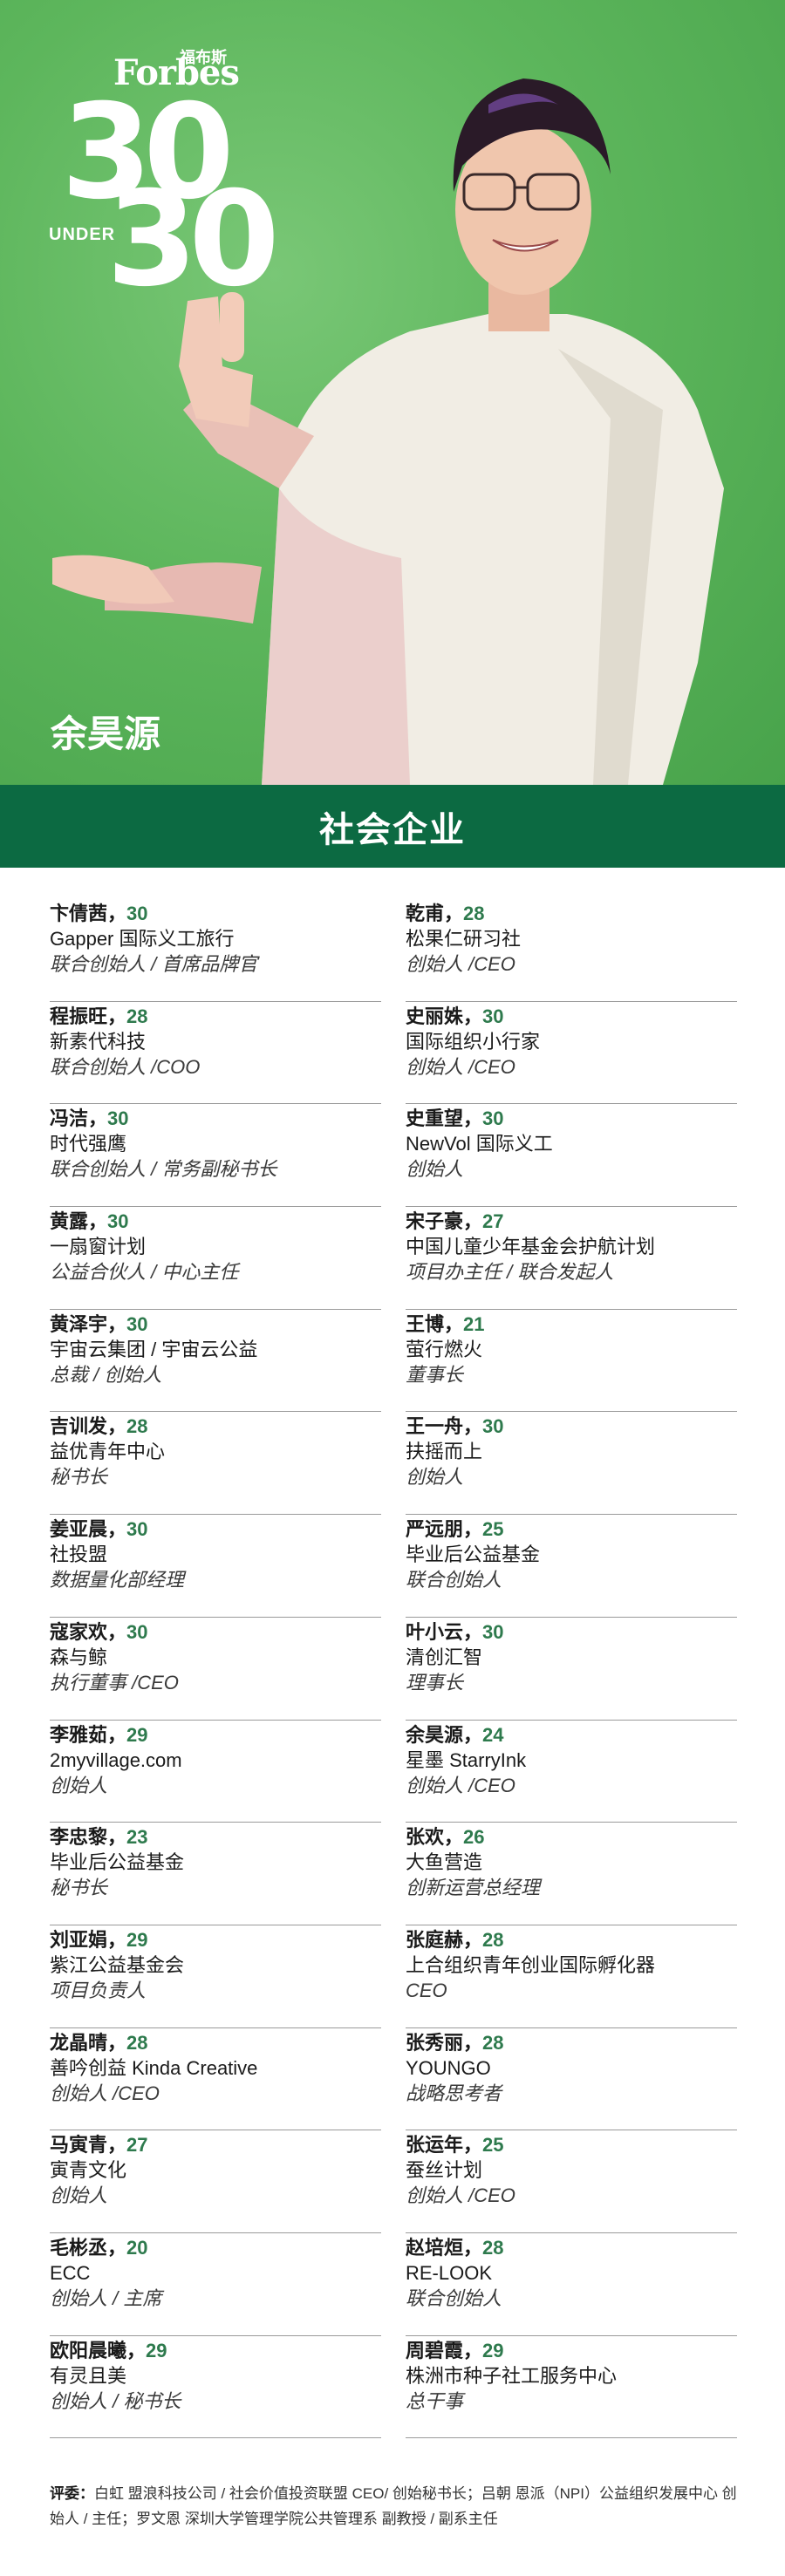 This screenshot has height=2576, width=785. I want to click on honoree-entry: 李雅茹，29 2myvillage.com 创始人, so click(215, 1772).